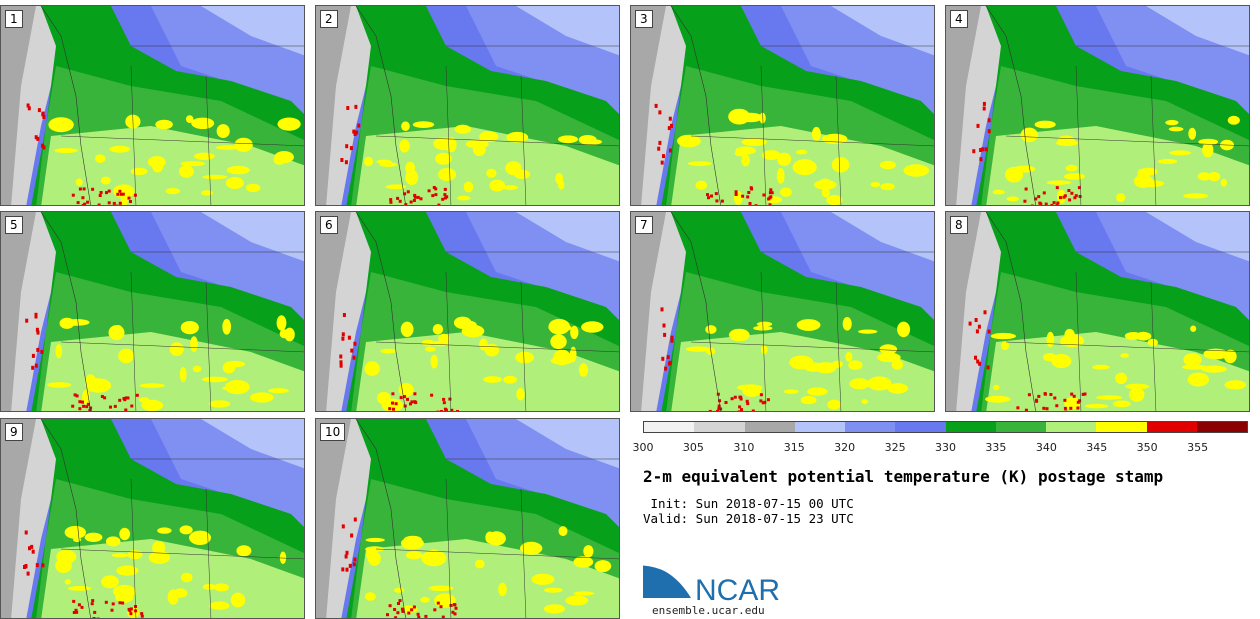 The width and height of the screenshot is (1260, 619). What do you see at coordinates (1097, 447) in the screenshot?
I see `colorbar-tick-label: 345` at bounding box center [1097, 447].